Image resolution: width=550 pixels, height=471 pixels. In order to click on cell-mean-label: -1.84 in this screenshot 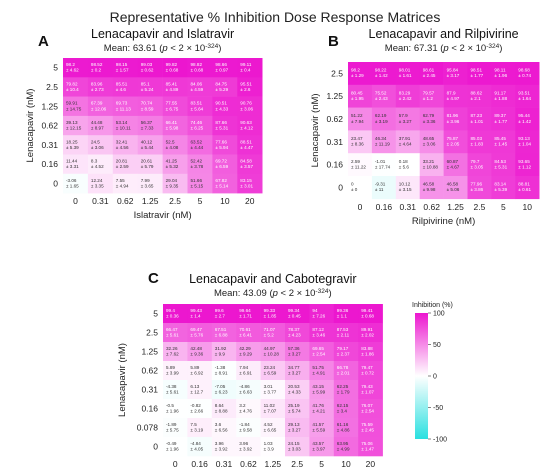, I will do `click(244, 424)`.